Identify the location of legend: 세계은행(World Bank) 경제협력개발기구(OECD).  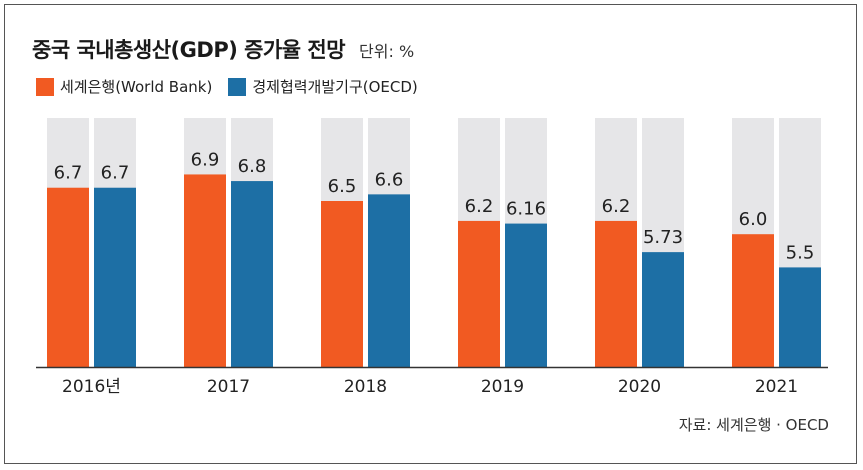
(235, 86).